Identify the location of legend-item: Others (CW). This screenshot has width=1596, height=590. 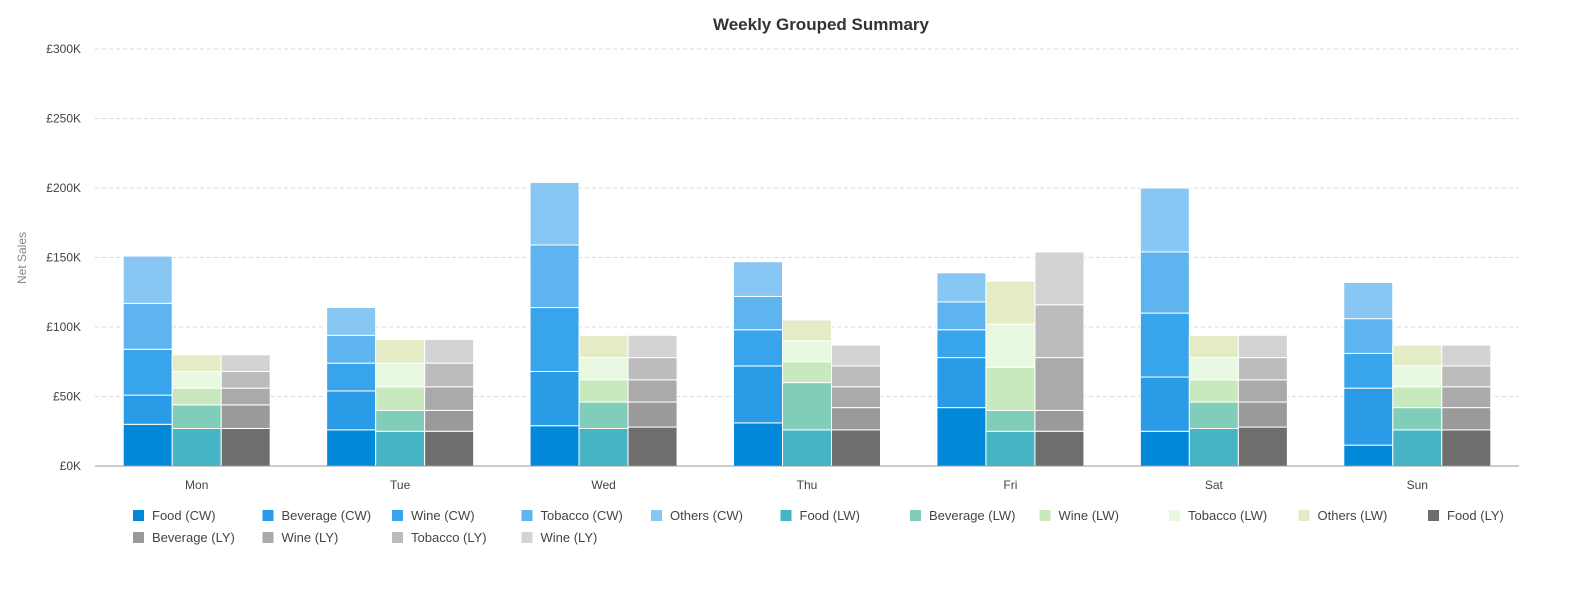
(697, 515).